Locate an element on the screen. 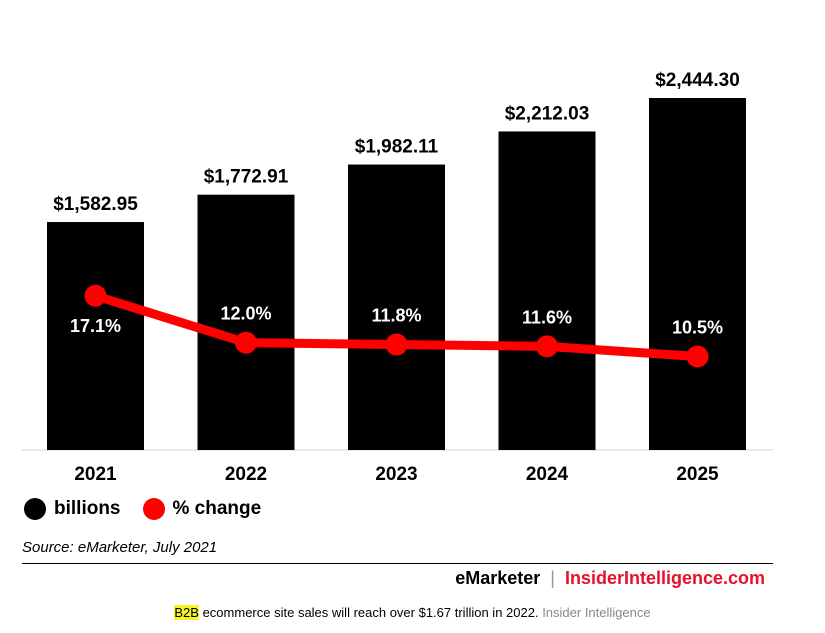 Image resolution: width=825 pixels, height=633 pixels. percent-point-2024 is located at coordinates (547, 346).